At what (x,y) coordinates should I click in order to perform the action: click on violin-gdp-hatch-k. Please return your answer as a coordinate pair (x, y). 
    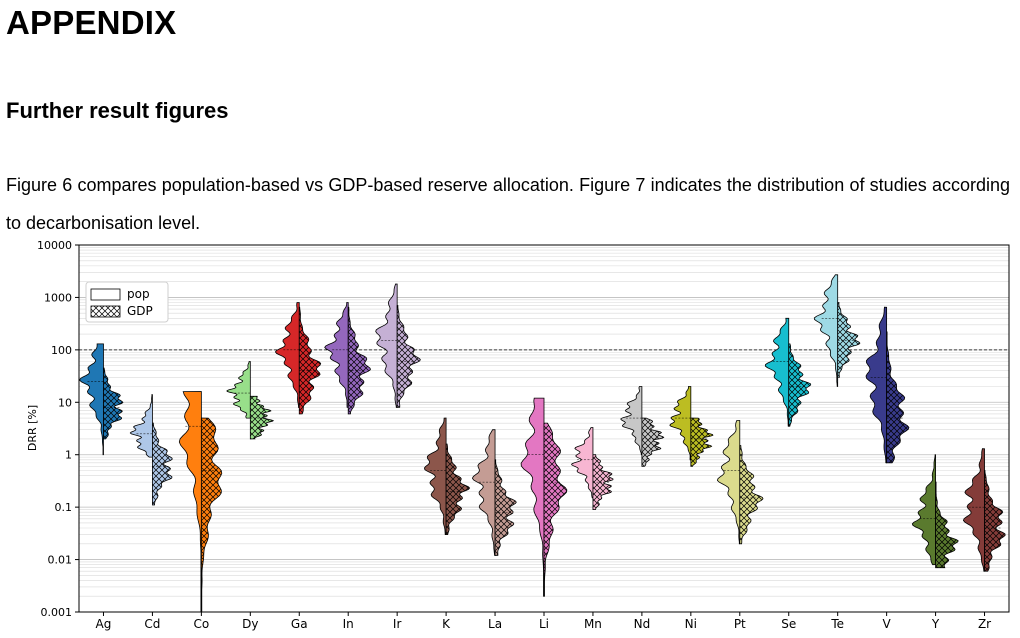
    Looking at the image, I should click on (458, 489).